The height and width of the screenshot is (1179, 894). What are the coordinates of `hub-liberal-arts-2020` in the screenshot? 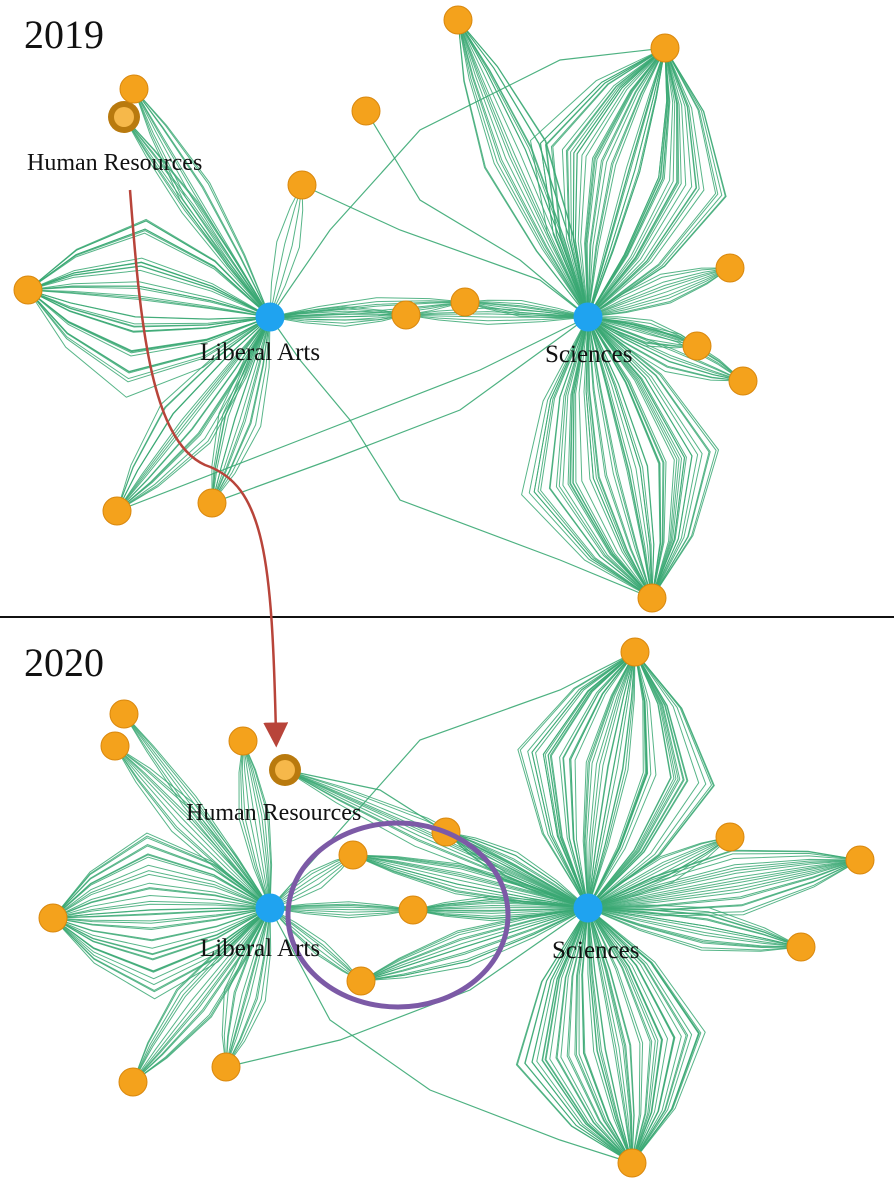 It's located at (270, 908).